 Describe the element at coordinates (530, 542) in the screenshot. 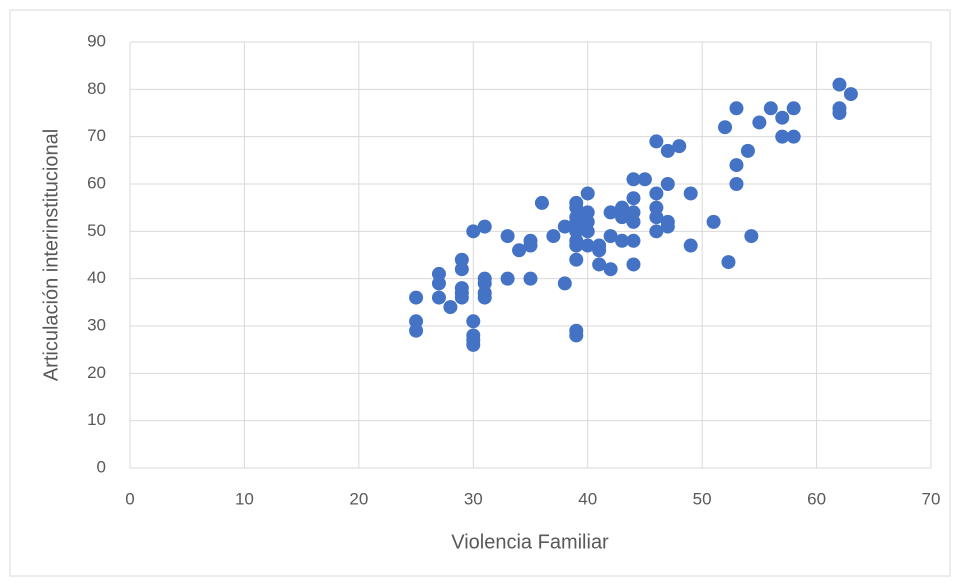

I see `x-axis-label: Violencia Familiar` at that location.